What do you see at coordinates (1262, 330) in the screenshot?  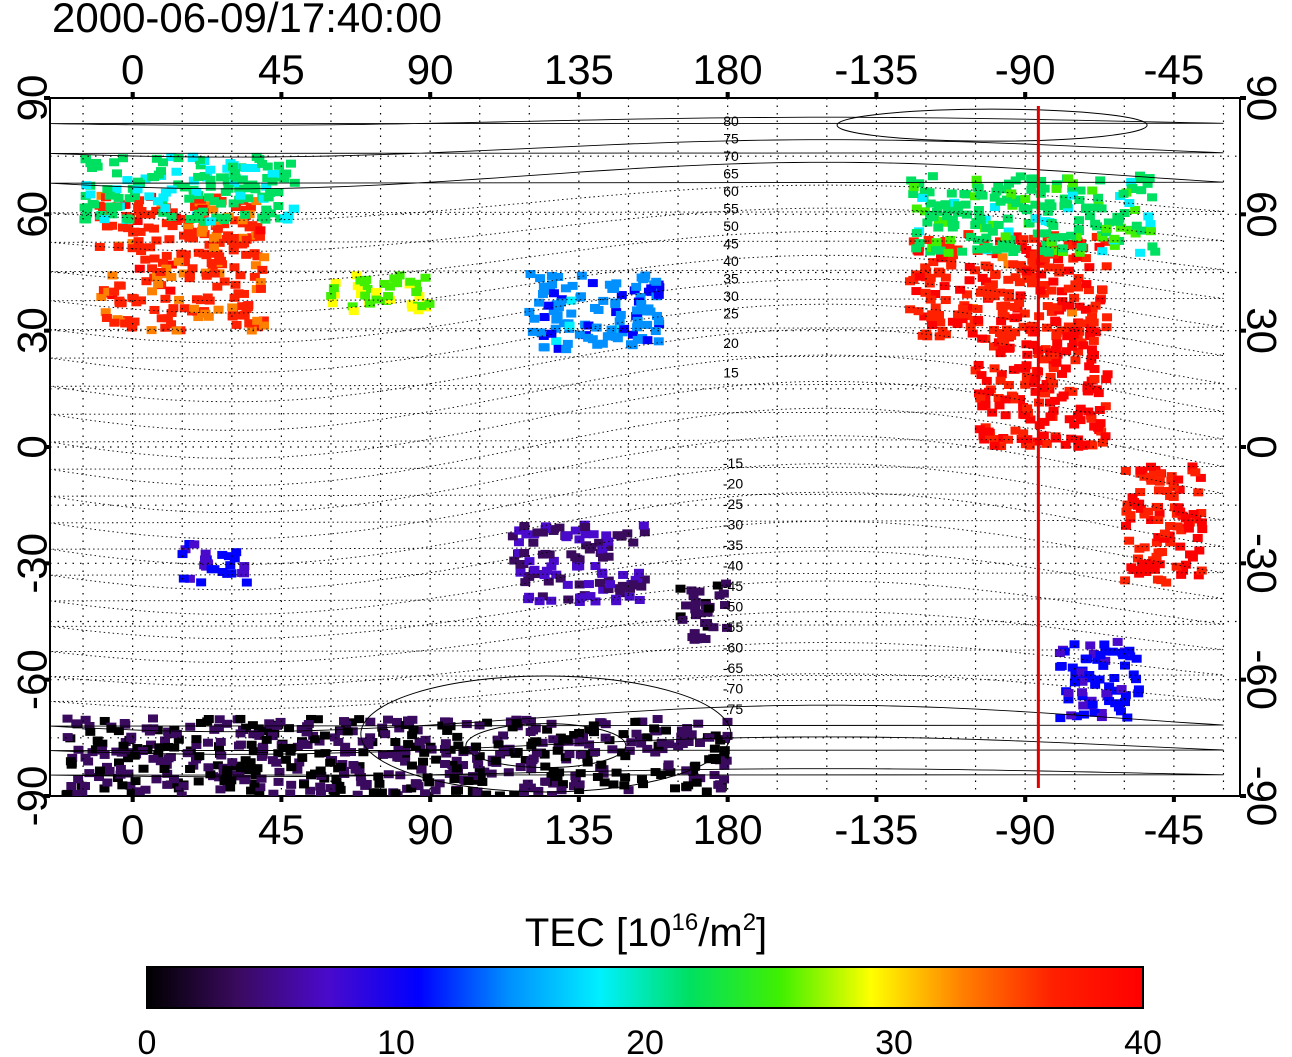 I see `lat-tick-label-right: 30` at bounding box center [1262, 330].